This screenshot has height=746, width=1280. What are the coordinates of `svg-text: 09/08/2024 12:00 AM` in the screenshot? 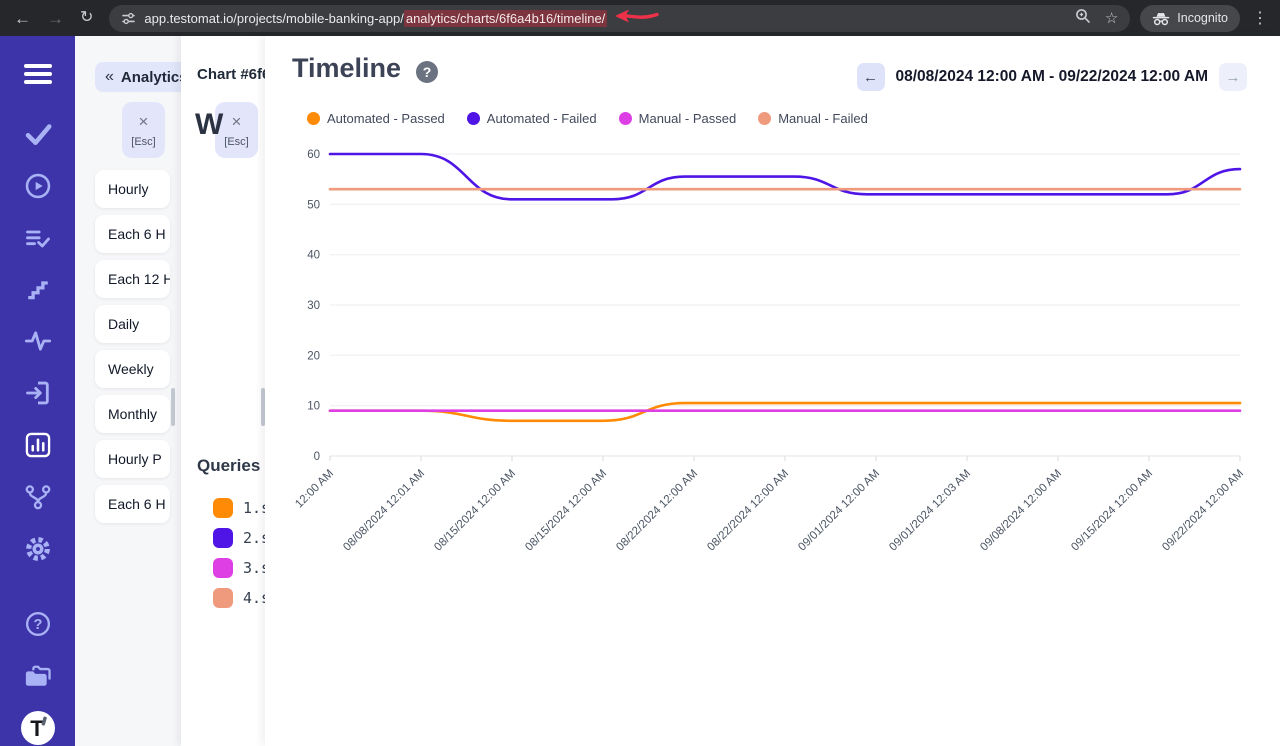 It's located at (1021, 511).